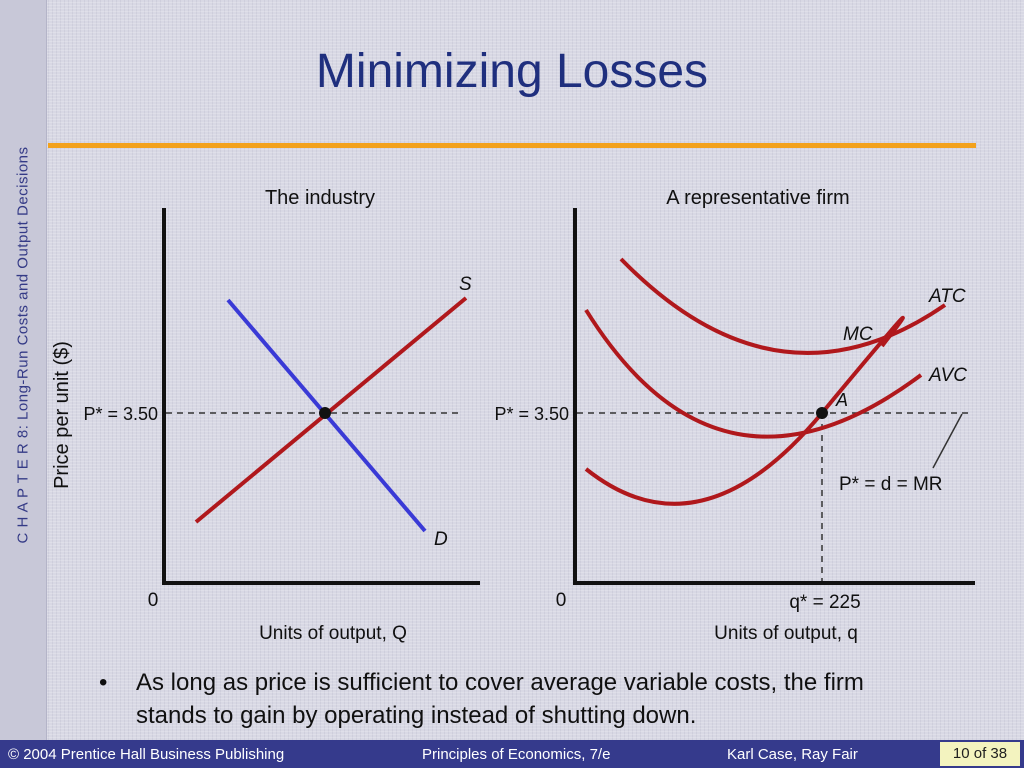  What do you see at coordinates (792, 754) in the screenshot?
I see `footer-authors: Karl Case, Ray Fair` at bounding box center [792, 754].